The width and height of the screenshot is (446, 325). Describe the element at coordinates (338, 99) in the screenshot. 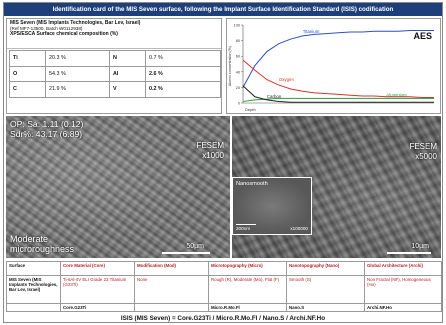

I see `series-line-aluminium` at that location.